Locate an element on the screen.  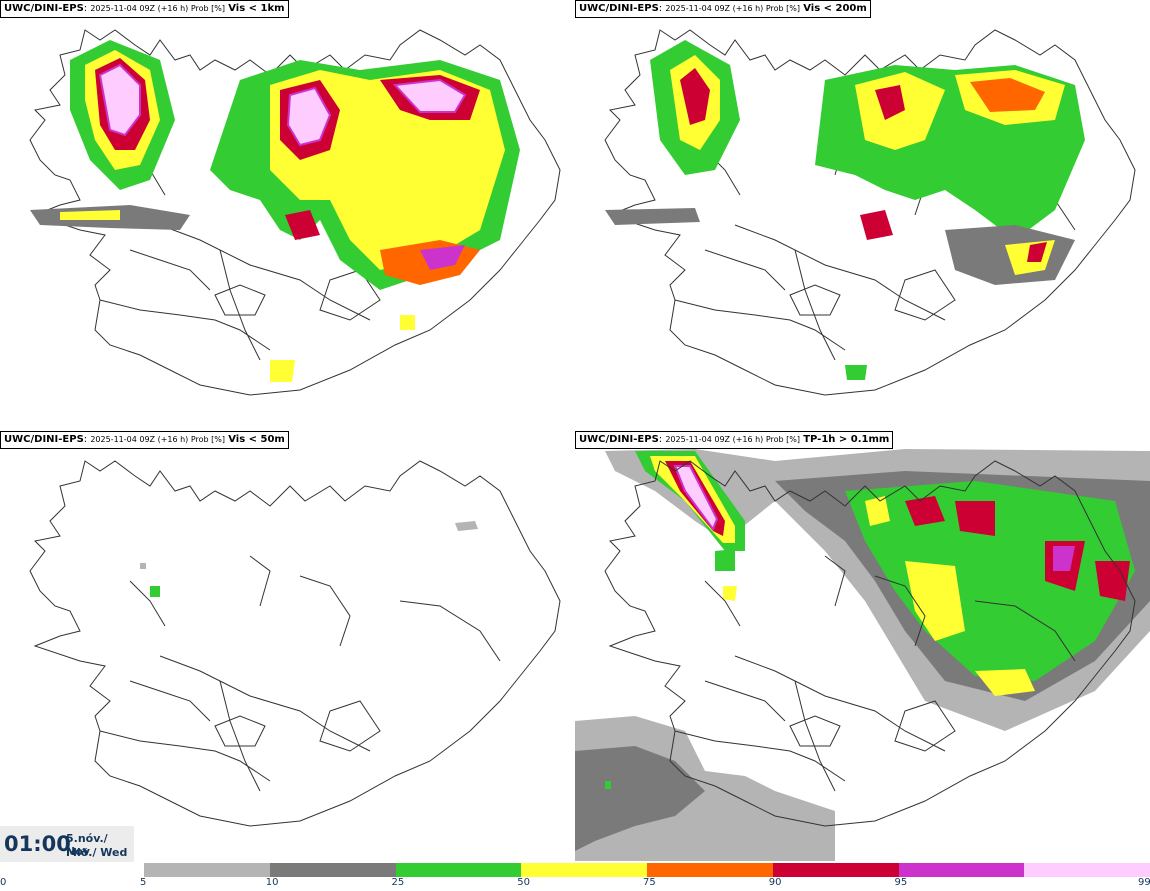
colorbar is located at coordinates (647, 870).